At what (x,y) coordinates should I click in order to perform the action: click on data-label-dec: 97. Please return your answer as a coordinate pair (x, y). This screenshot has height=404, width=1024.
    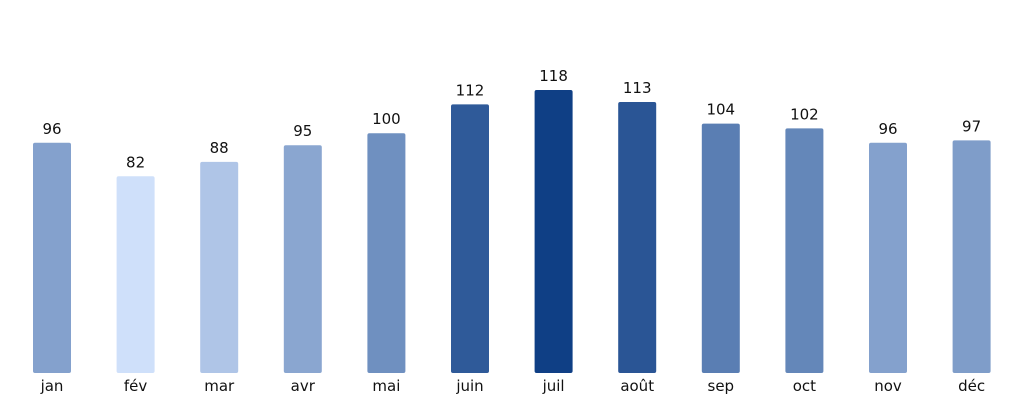
    Looking at the image, I should click on (971, 126).